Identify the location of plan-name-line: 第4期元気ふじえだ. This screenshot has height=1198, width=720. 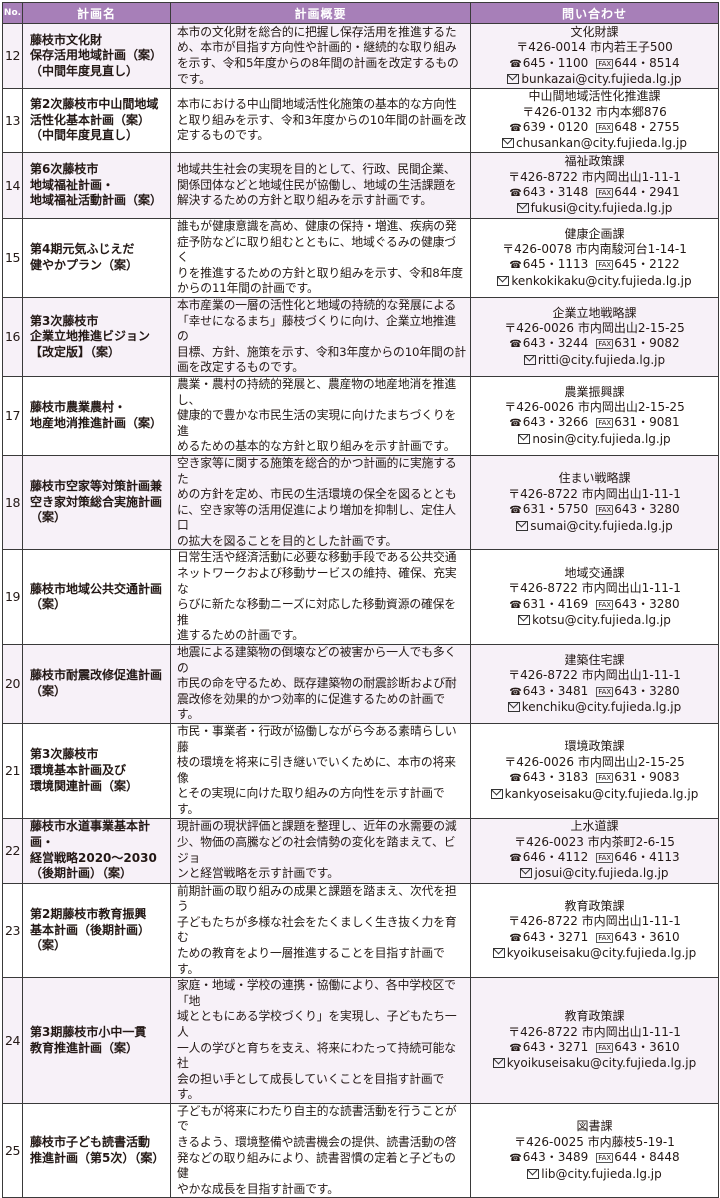
(82, 249).